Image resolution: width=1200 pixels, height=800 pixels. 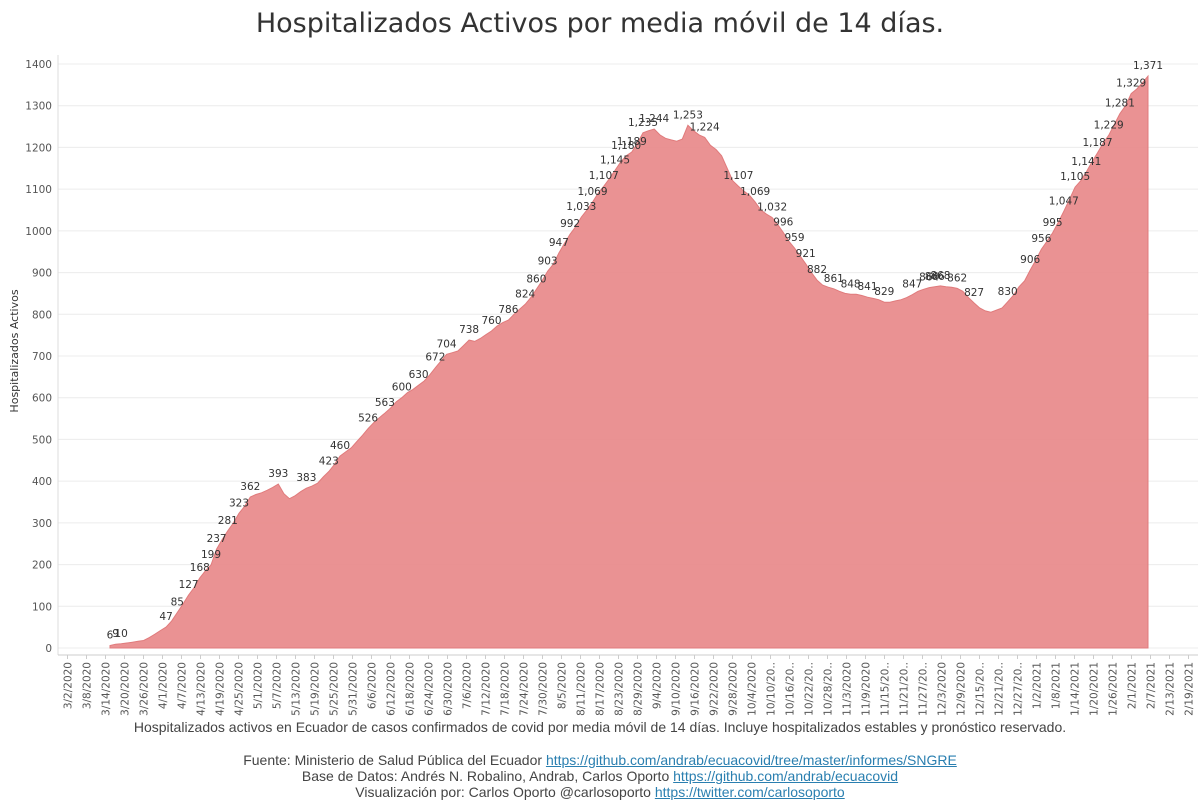 I want to click on x-tick-label: 7/6/2020, so click(x=468, y=685).